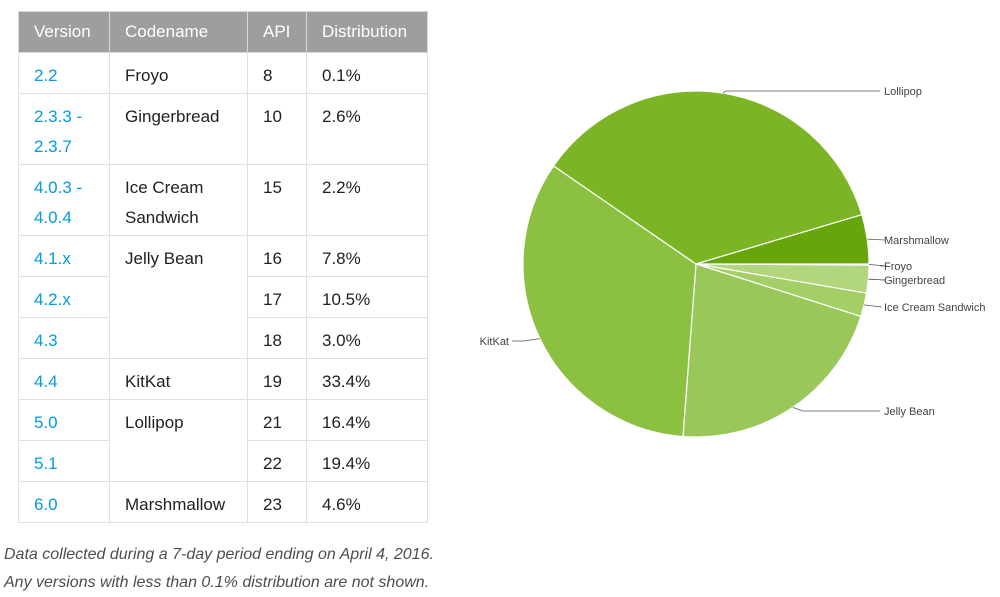 Image resolution: width=1000 pixels, height=597 pixels. What do you see at coordinates (801, 92) in the screenshot?
I see `leader-line-lollipop` at bounding box center [801, 92].